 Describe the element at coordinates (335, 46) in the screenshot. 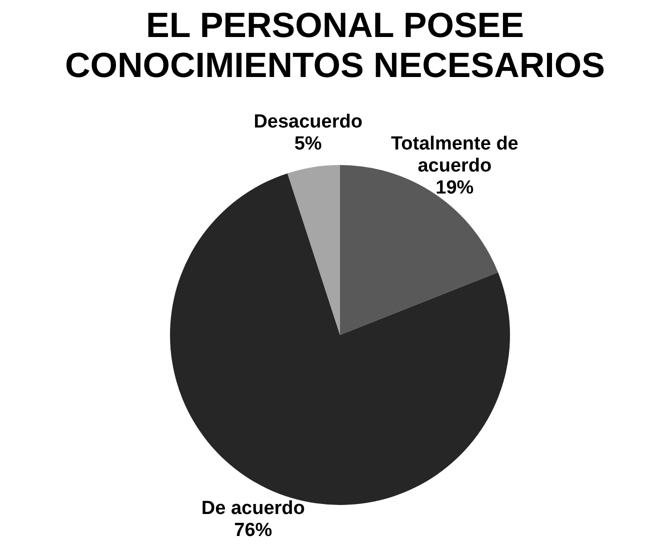

I see `chart-title: EL PERSONAL POSEE CONOCIMIENTOS NECESARIOS` at that location.